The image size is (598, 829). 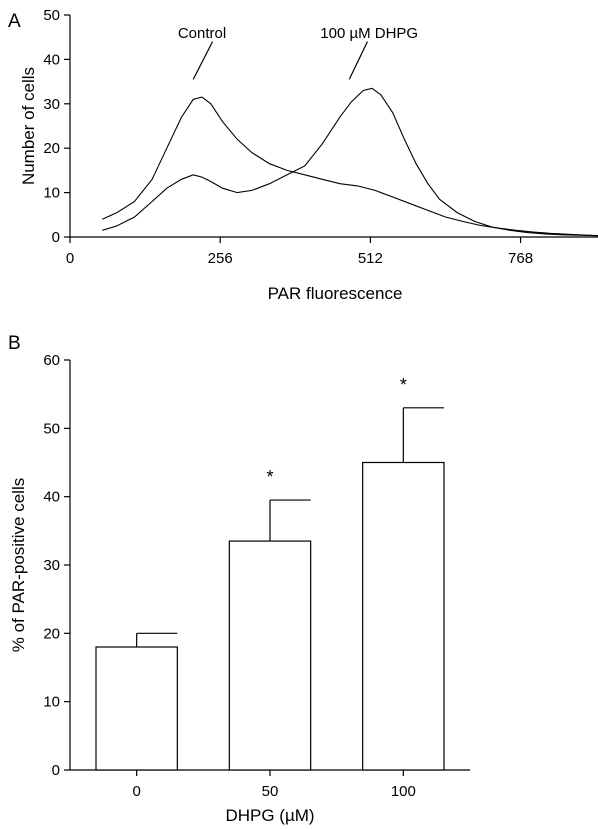 I want to click on x-tick-label: 768, so click(x=520, y=258).